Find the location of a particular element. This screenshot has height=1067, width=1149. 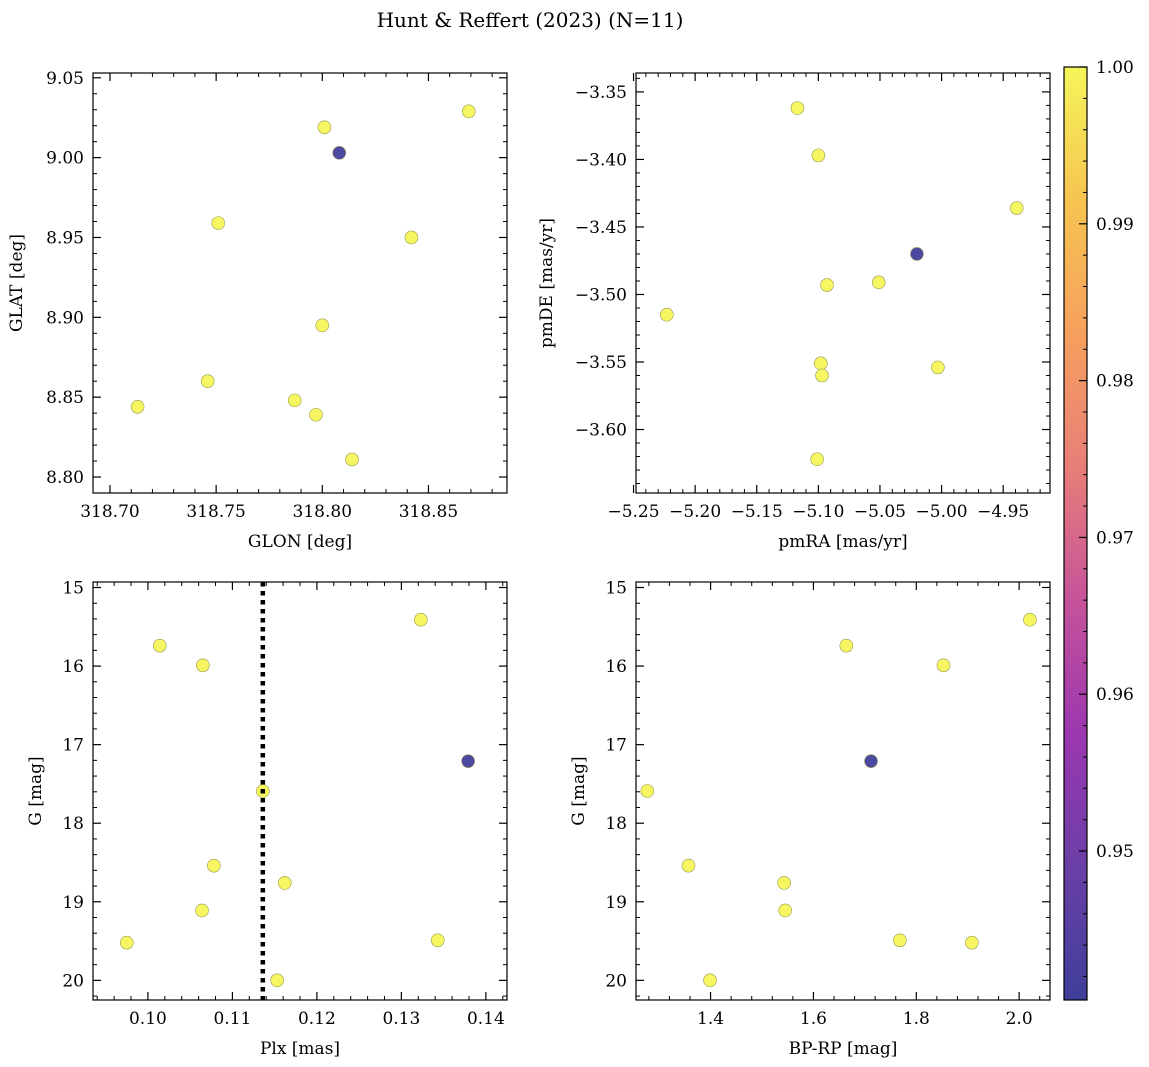

x-tick-label: 318.85 is located at coordinates (428, 512).